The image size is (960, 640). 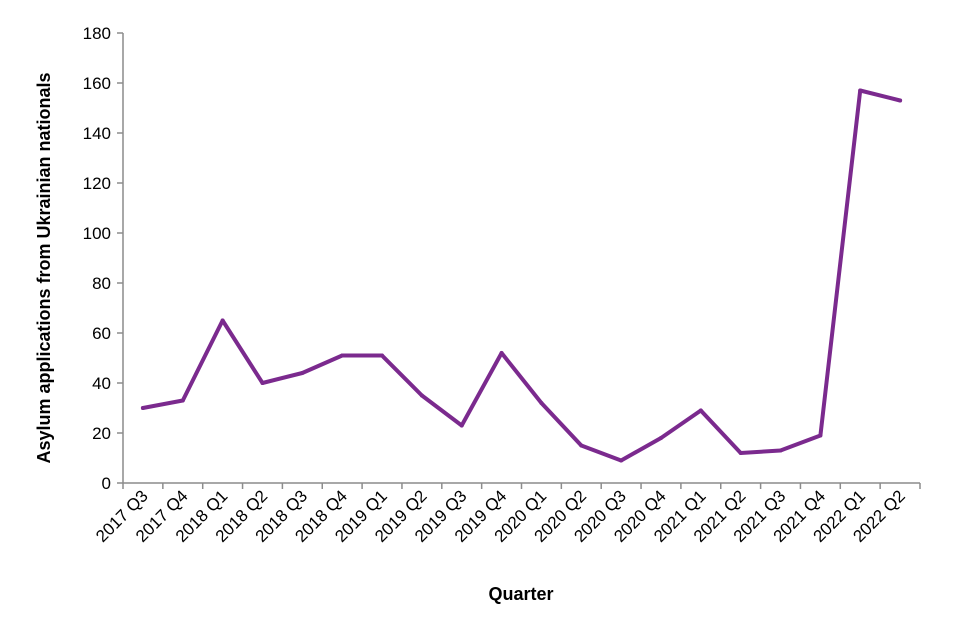 What do you see at coordinates (97, 233) in the screenshot?
I see `y-tick-label: 100` at bounding box center [97, 233].